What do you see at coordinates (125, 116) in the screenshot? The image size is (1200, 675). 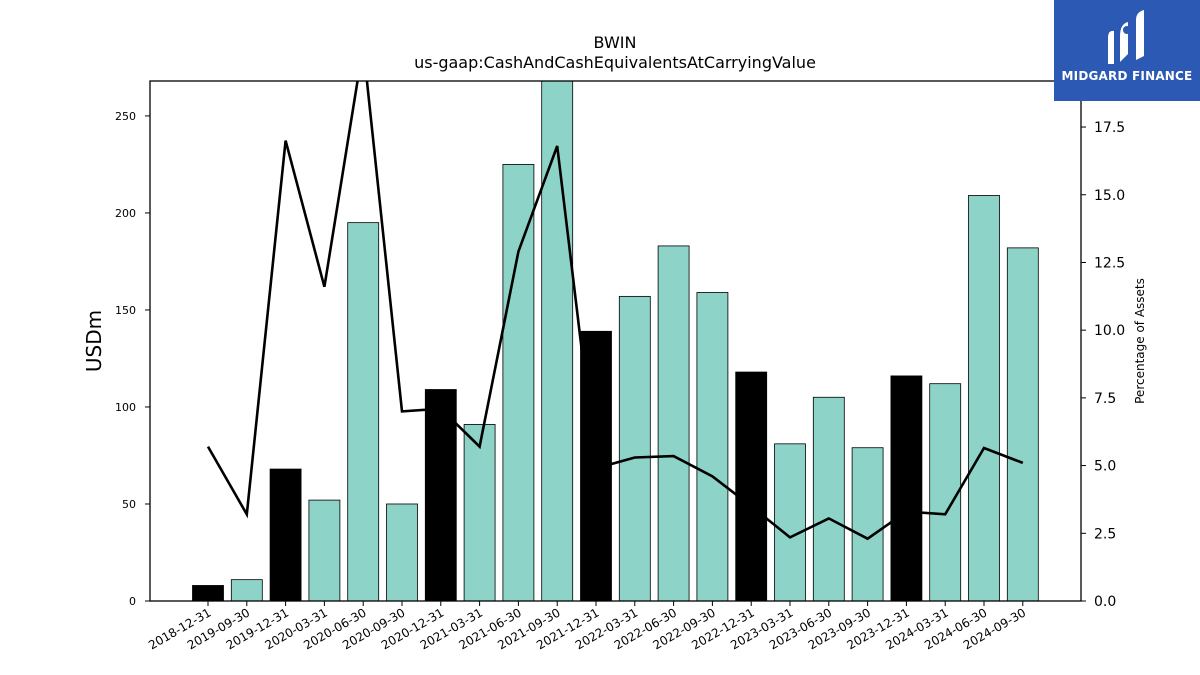 I see `y-tick-label-250: 250` at bounding box center [125, 116].